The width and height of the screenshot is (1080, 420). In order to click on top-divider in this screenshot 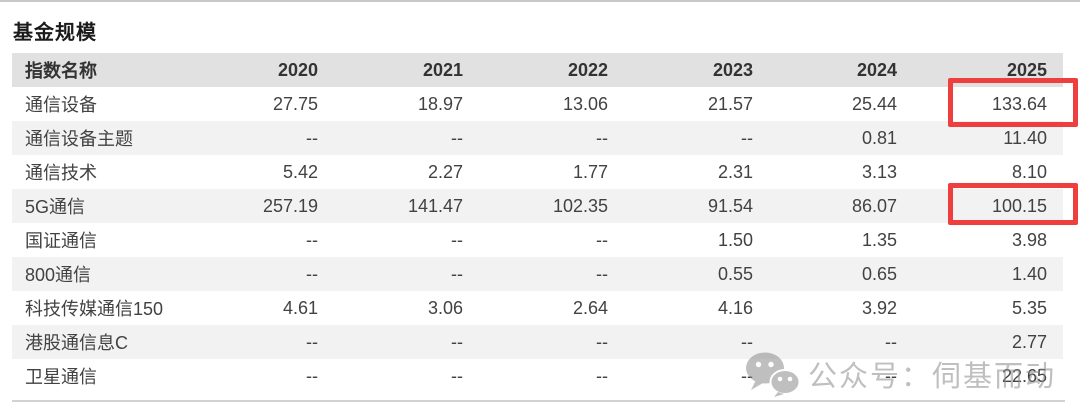, I will do `click(540, 1)`.